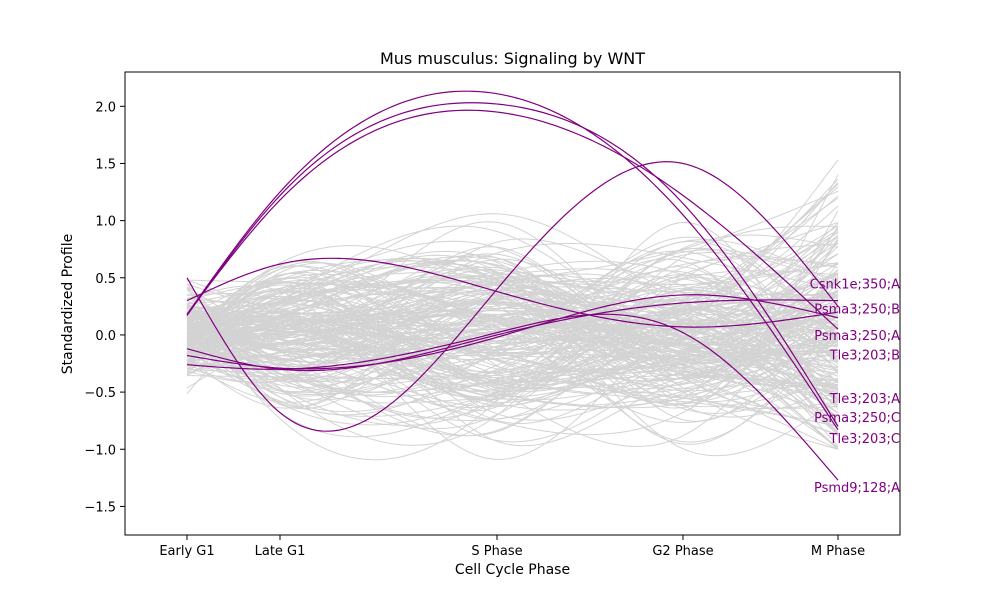 The width and height of the screenshot is (1000, 604). What do you see at coordinates (105, 279) in the screenshot?
I see `y-tick-label: 0.5` at bounding box center [105, 279].